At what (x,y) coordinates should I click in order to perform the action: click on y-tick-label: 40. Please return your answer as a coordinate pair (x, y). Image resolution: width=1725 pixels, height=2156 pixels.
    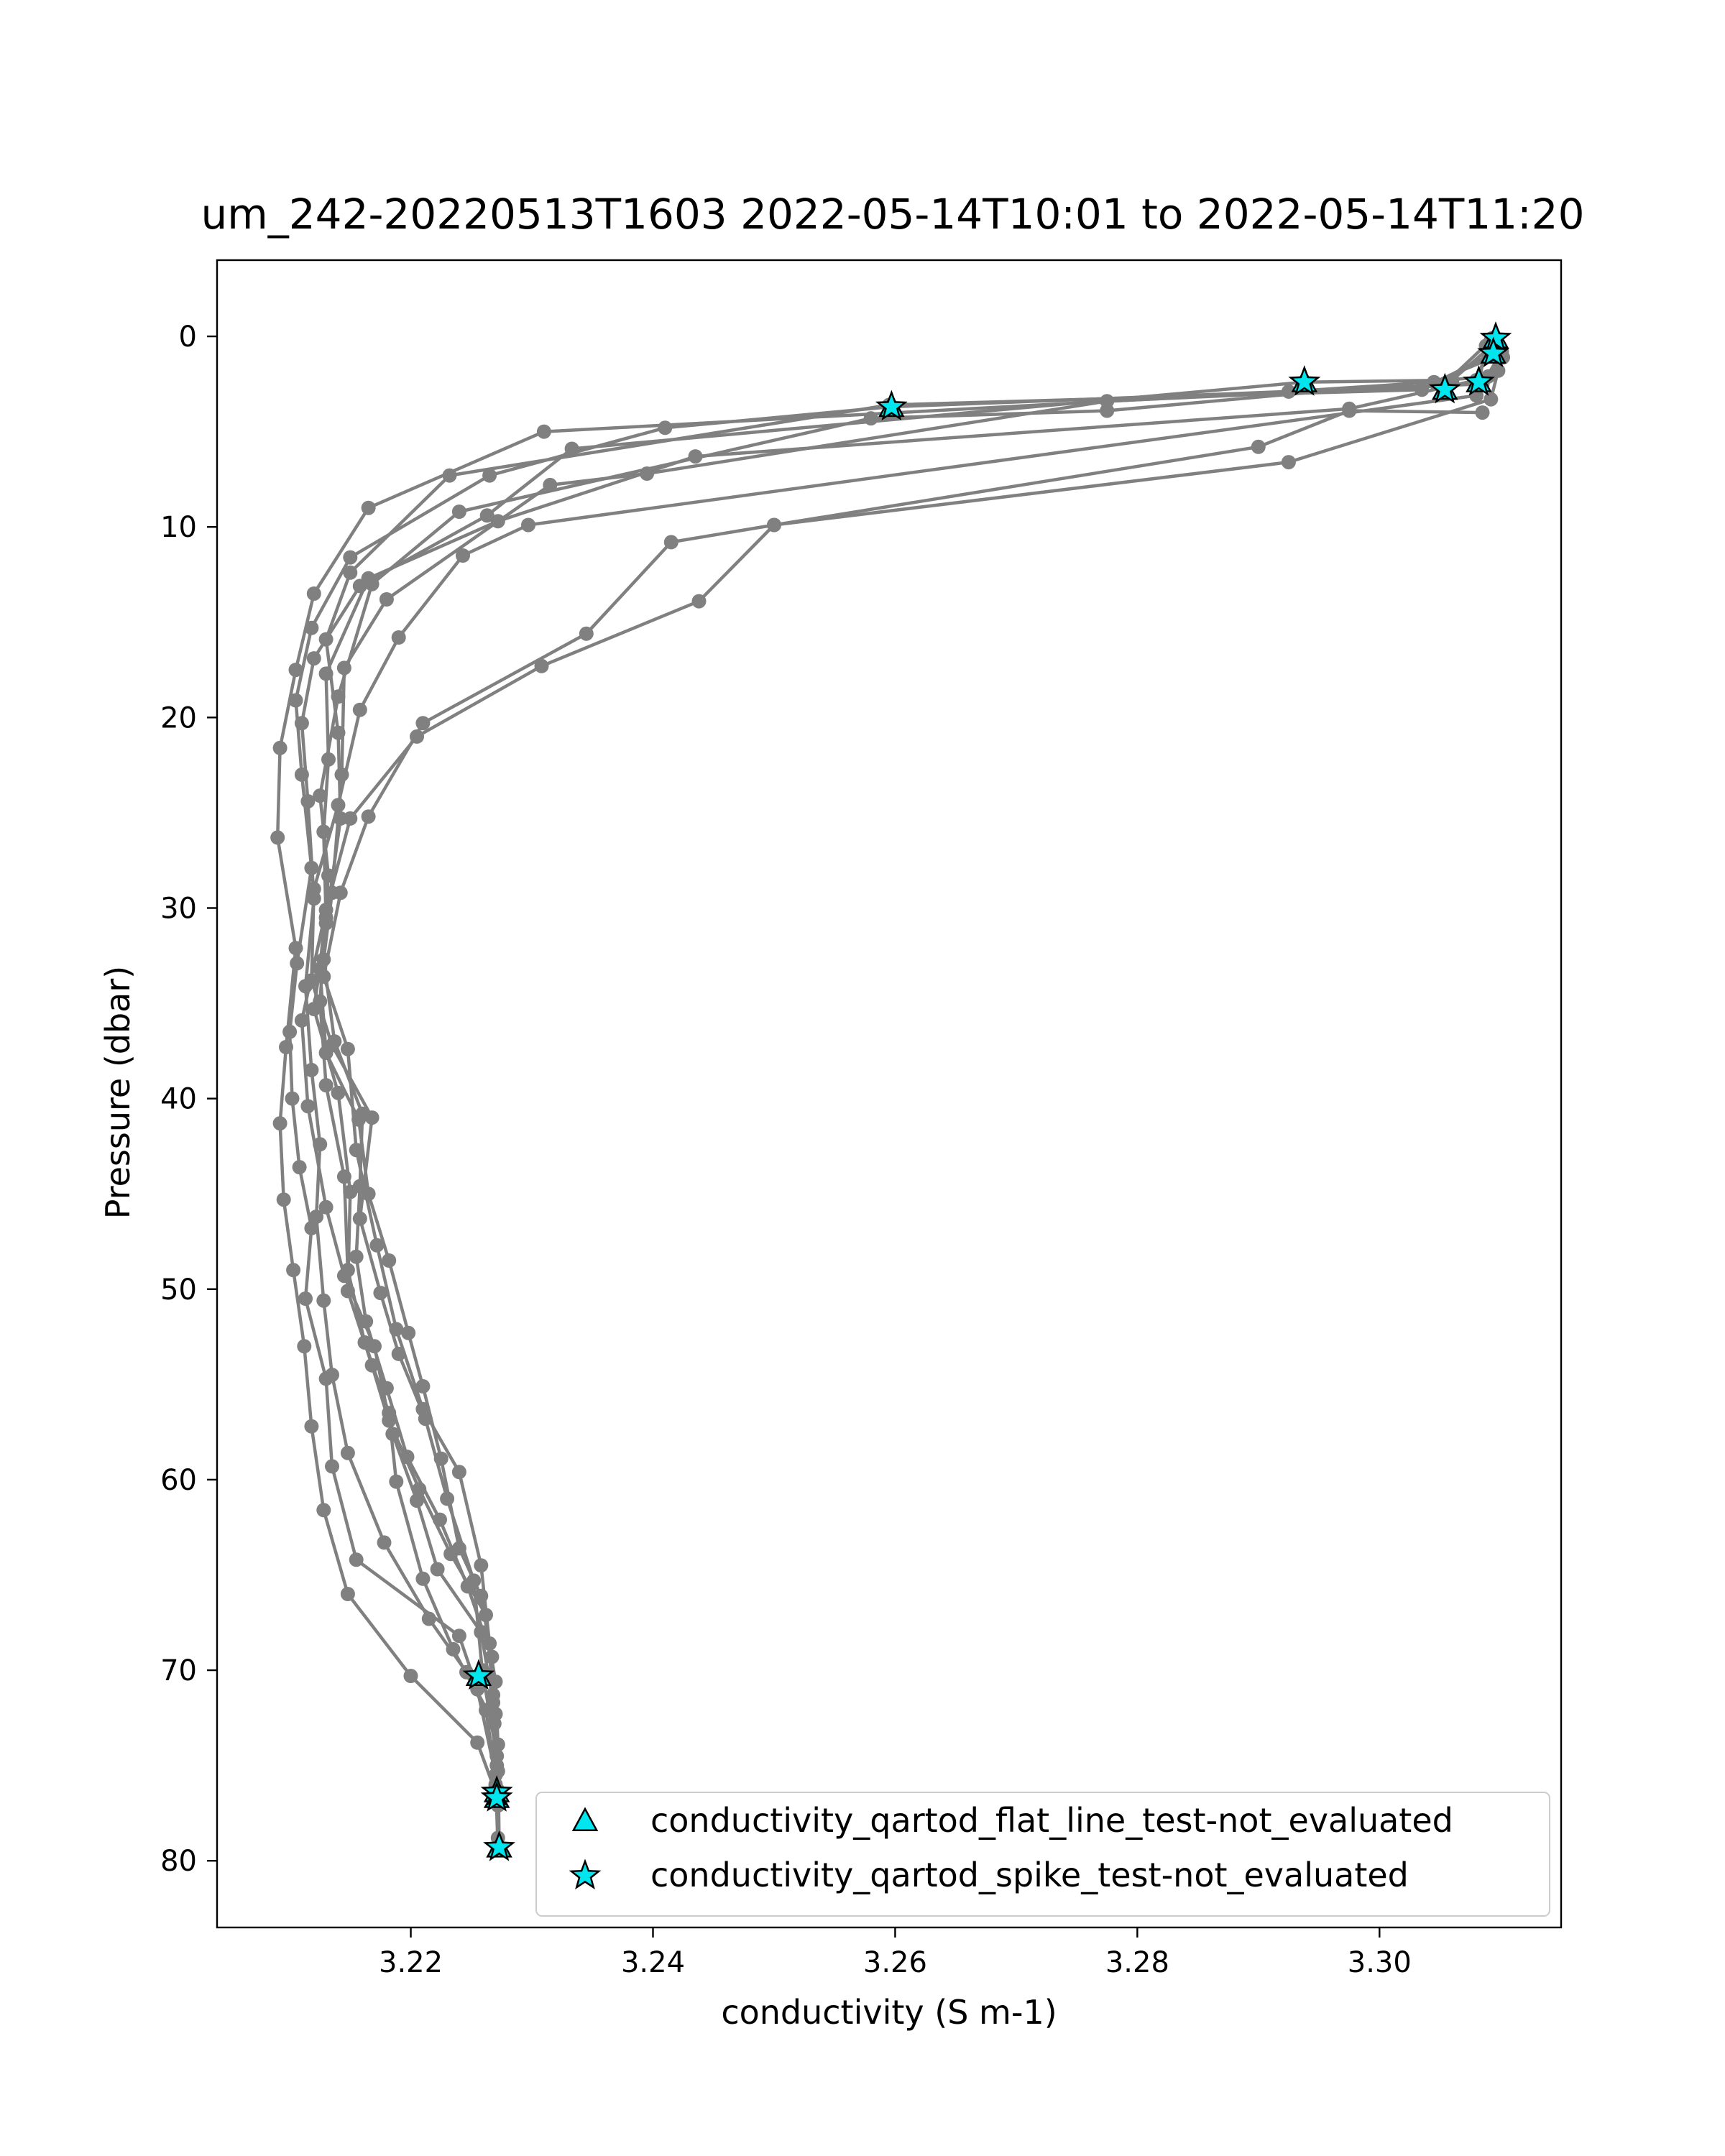
    Looking at the image, I should click on (178, 1099).